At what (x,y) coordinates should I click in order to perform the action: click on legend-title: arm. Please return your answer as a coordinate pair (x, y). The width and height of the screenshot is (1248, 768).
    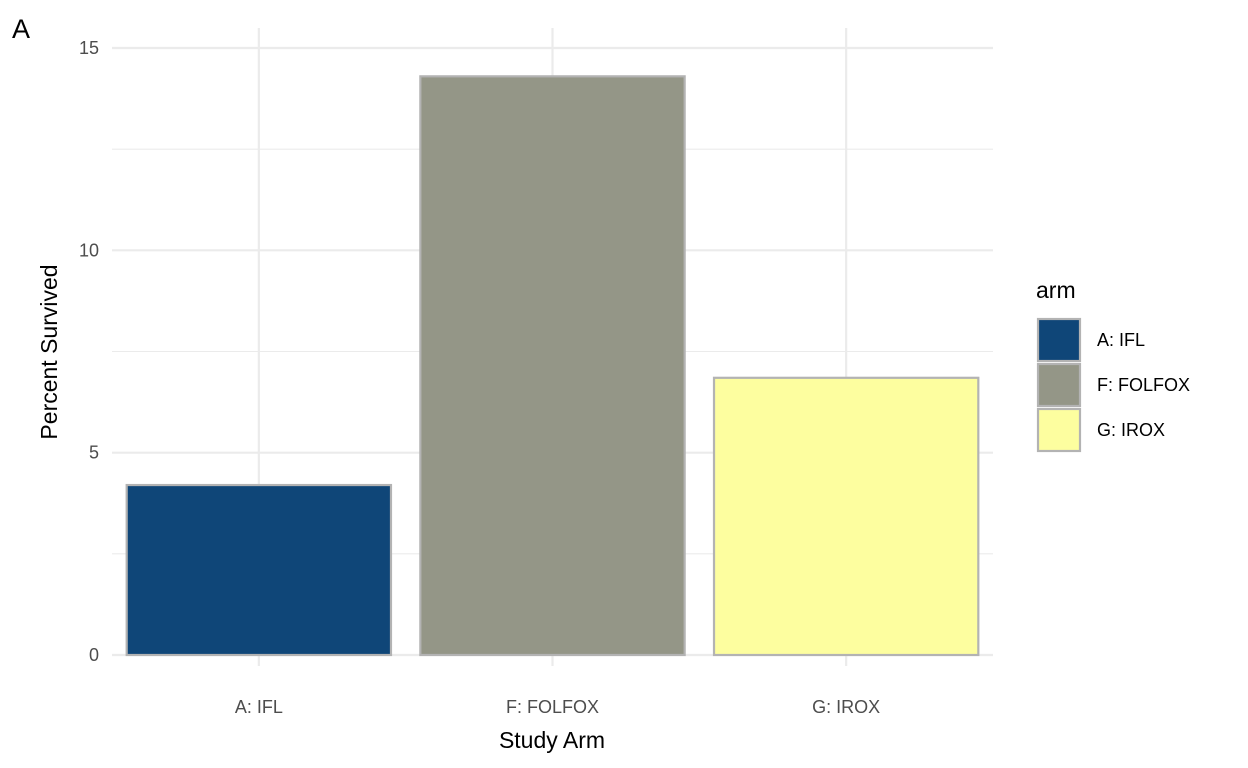
    Looking at the image, I should click on (1056, 290).